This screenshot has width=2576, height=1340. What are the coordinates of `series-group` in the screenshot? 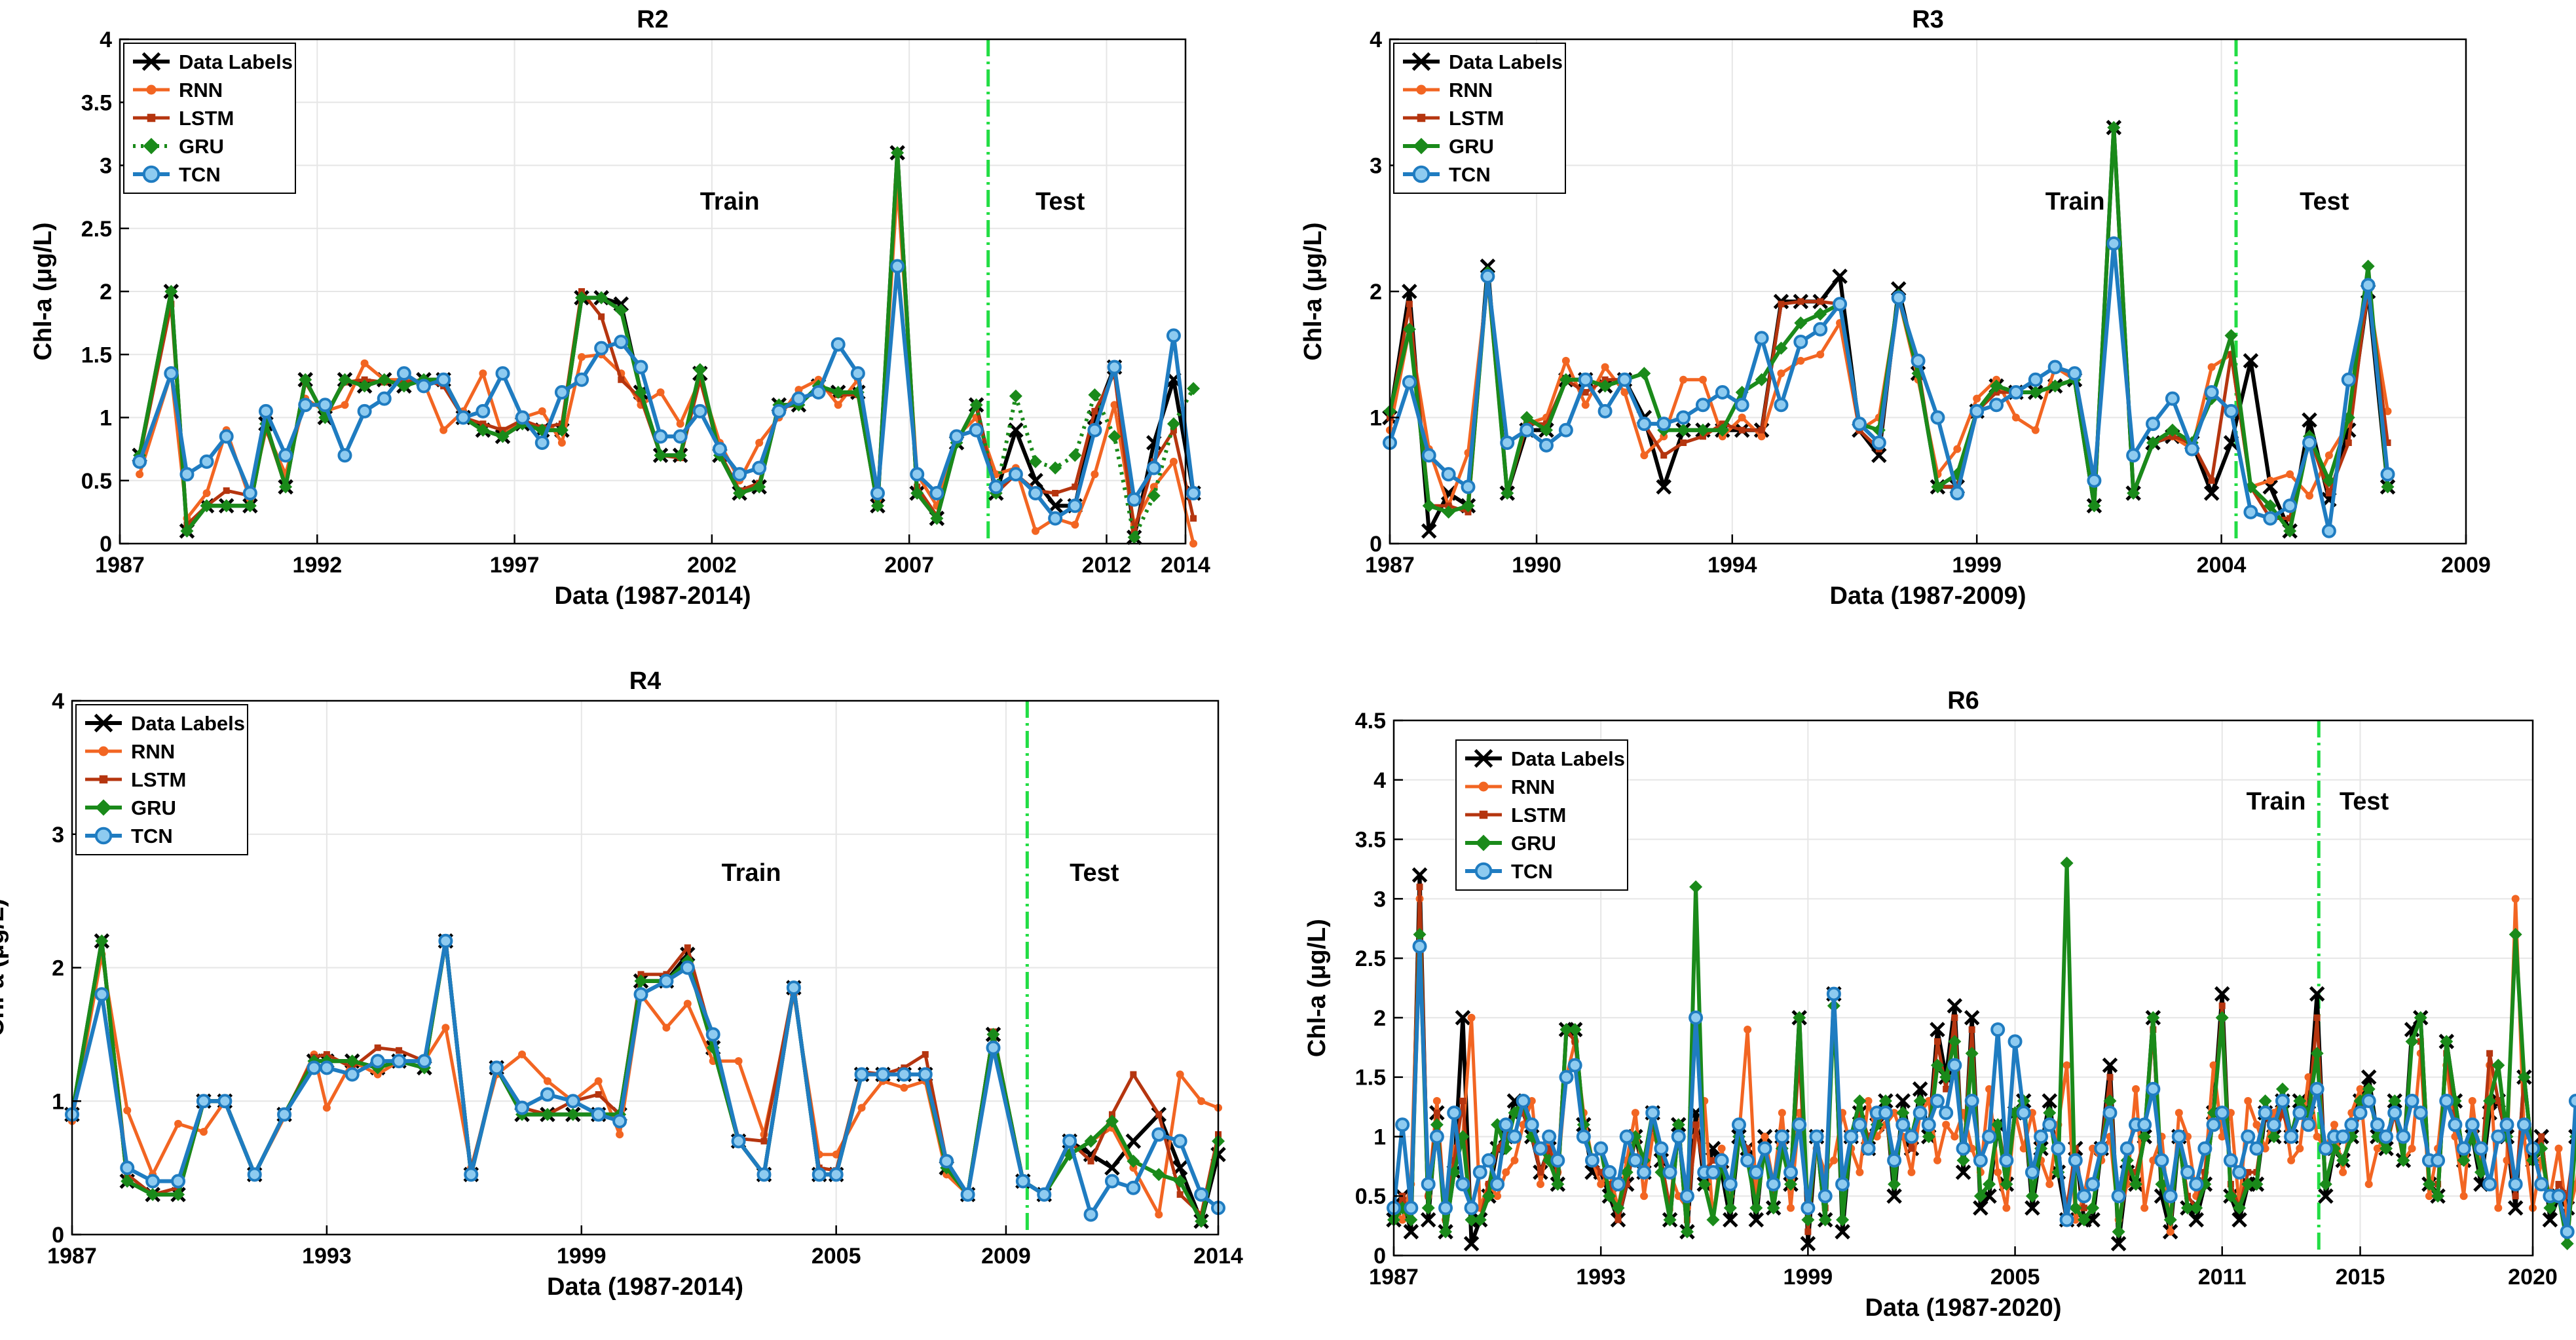 It's located at (645, 1081).